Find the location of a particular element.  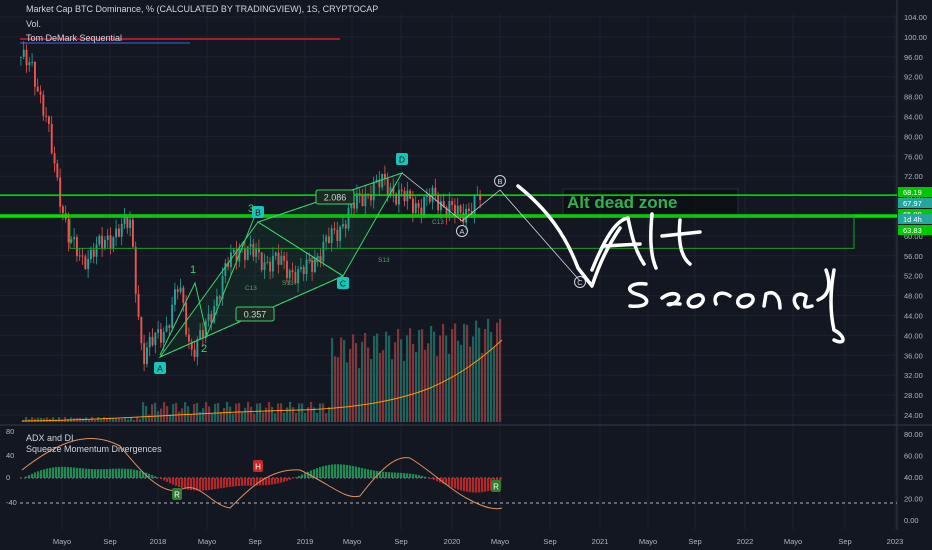

demark-label: Tom DeMark Sequential is located at coordinates (74, 38).